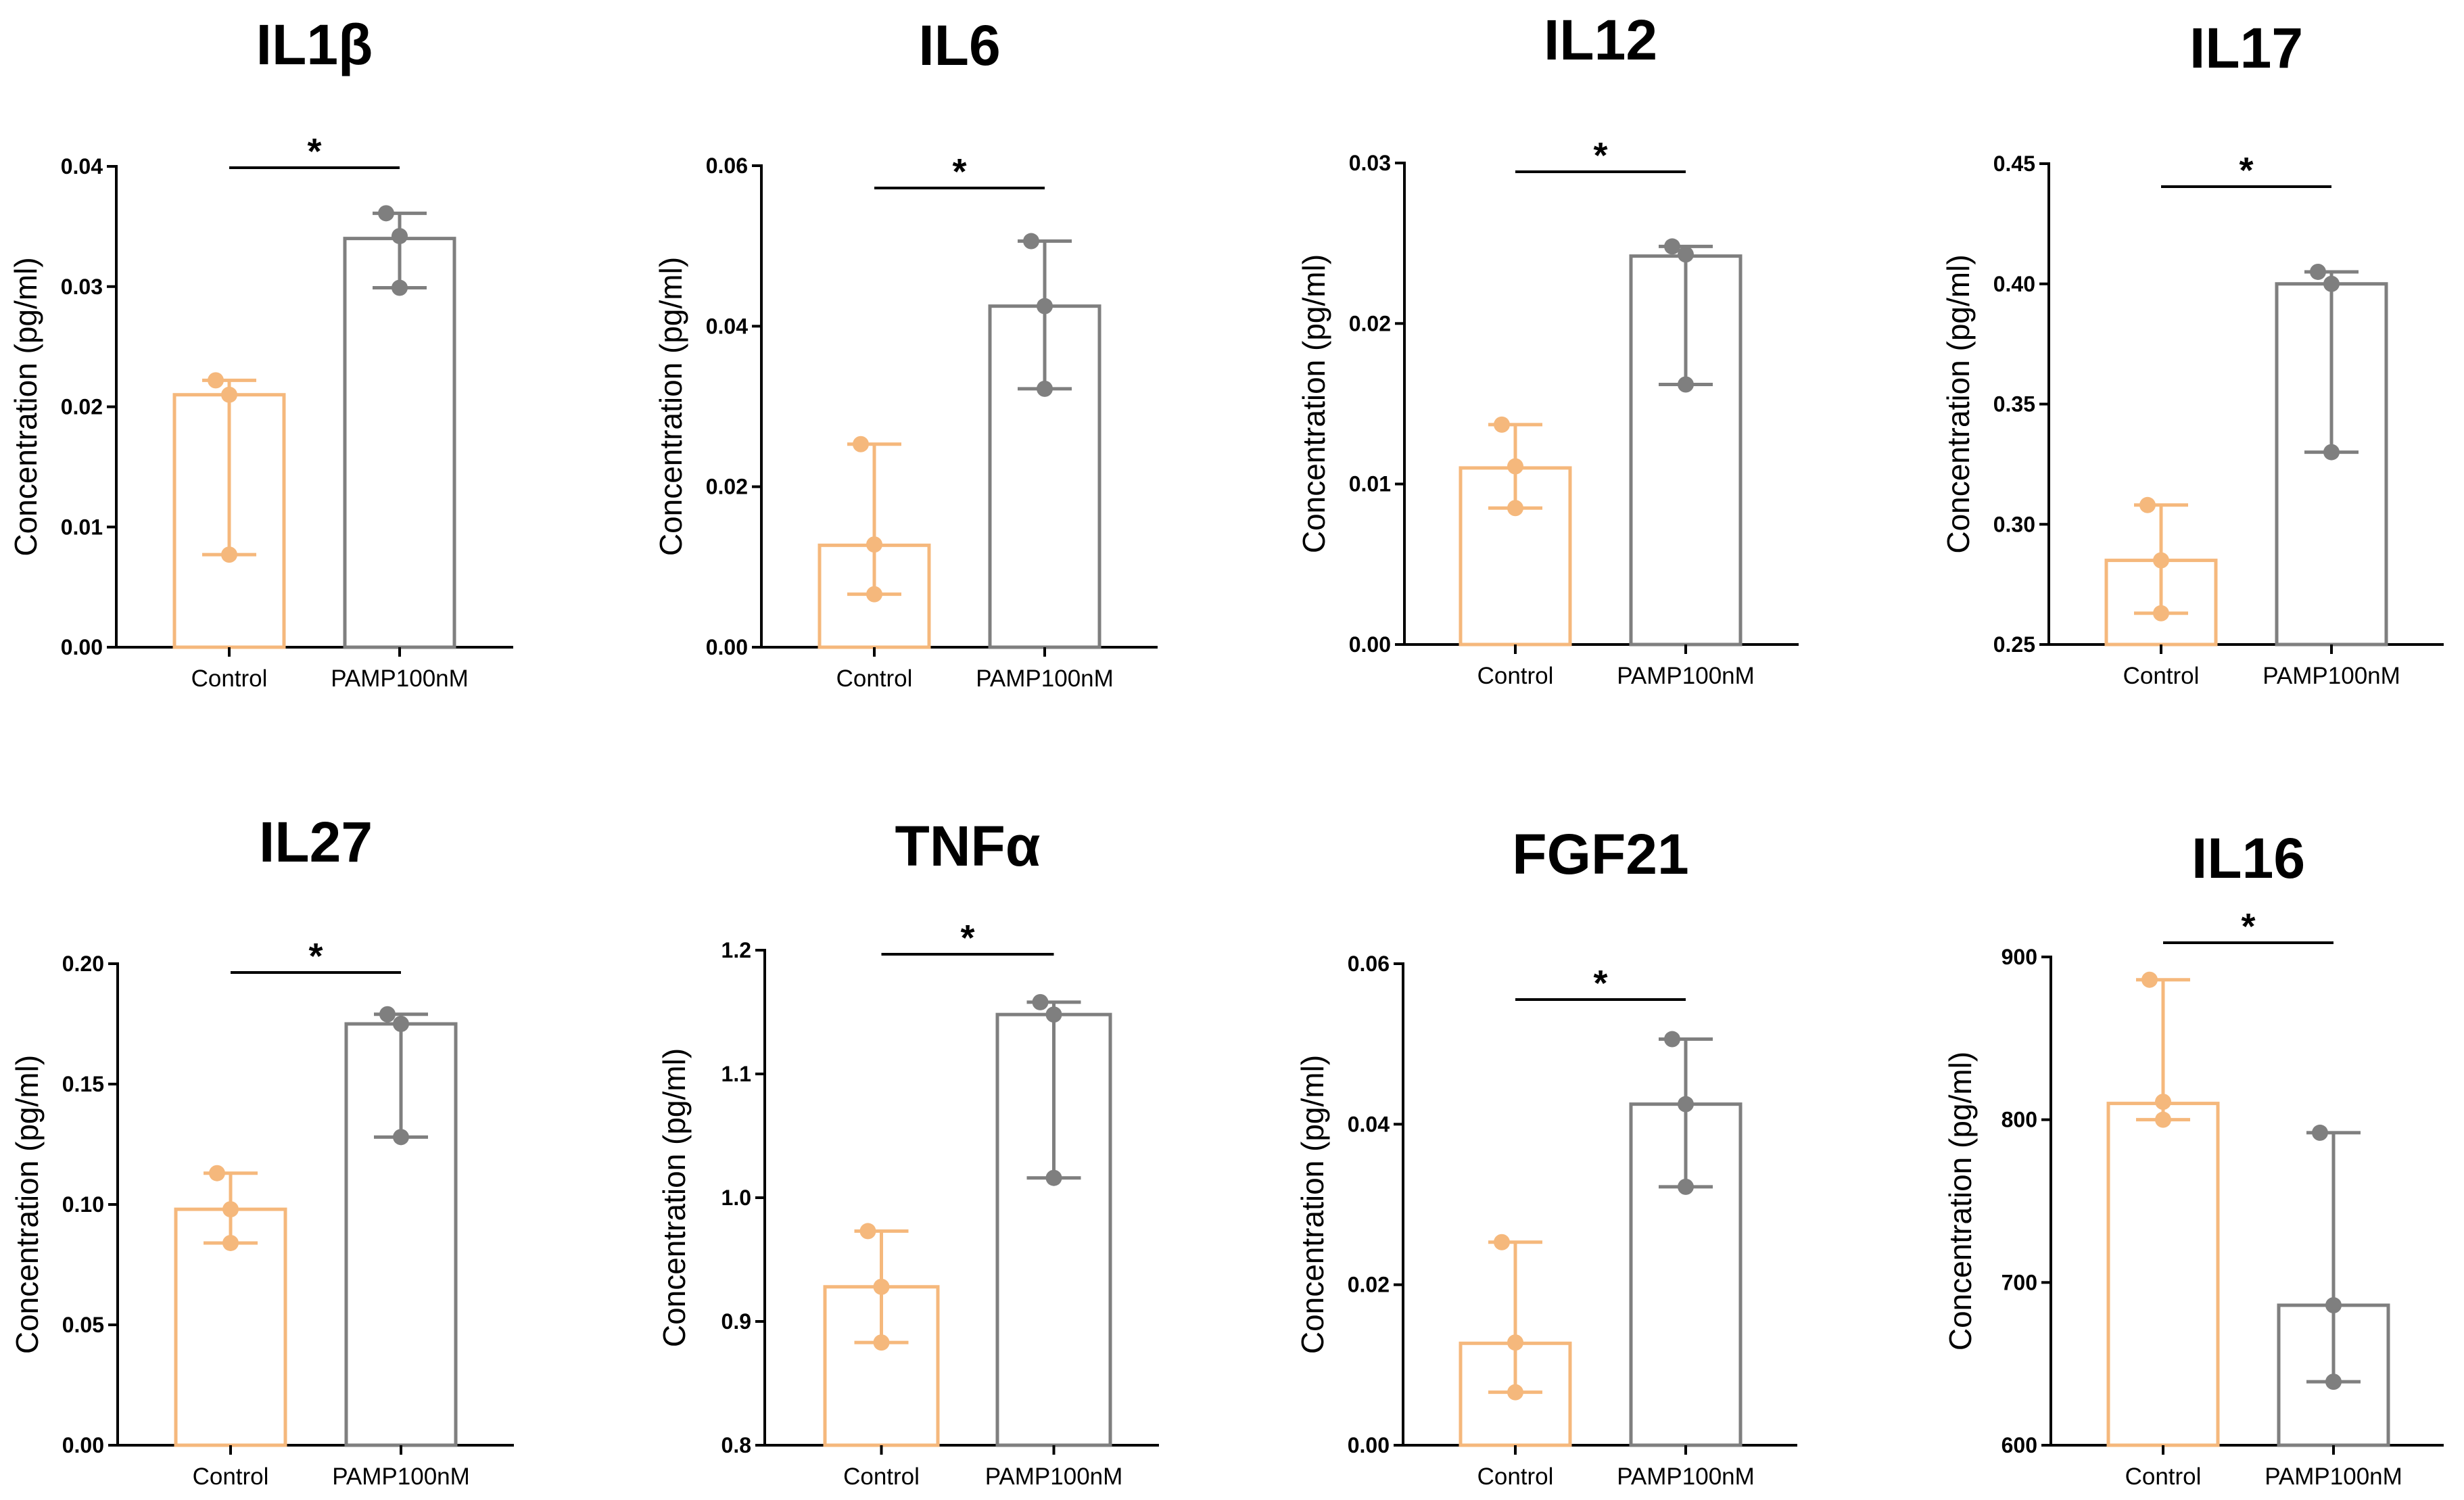 This screenshot has width=2464, height=1500. Describe the element at coordinates (316, 842) in the screenshot. I see `chart-title: IL27` at that location.